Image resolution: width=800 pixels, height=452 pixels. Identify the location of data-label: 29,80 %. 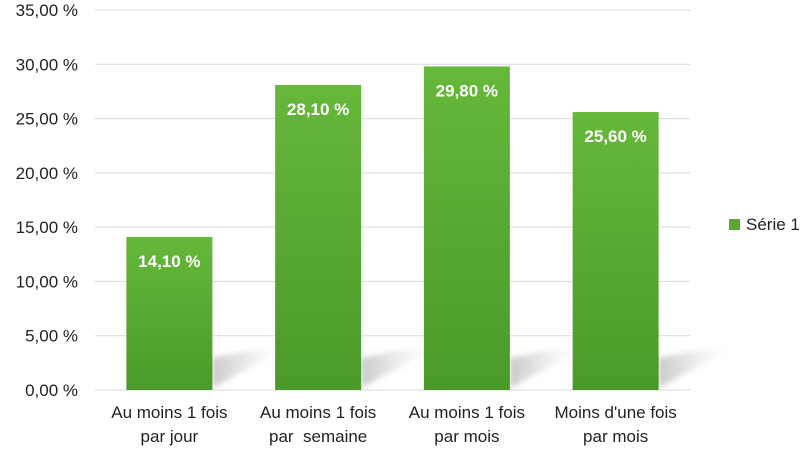
(467, 90).